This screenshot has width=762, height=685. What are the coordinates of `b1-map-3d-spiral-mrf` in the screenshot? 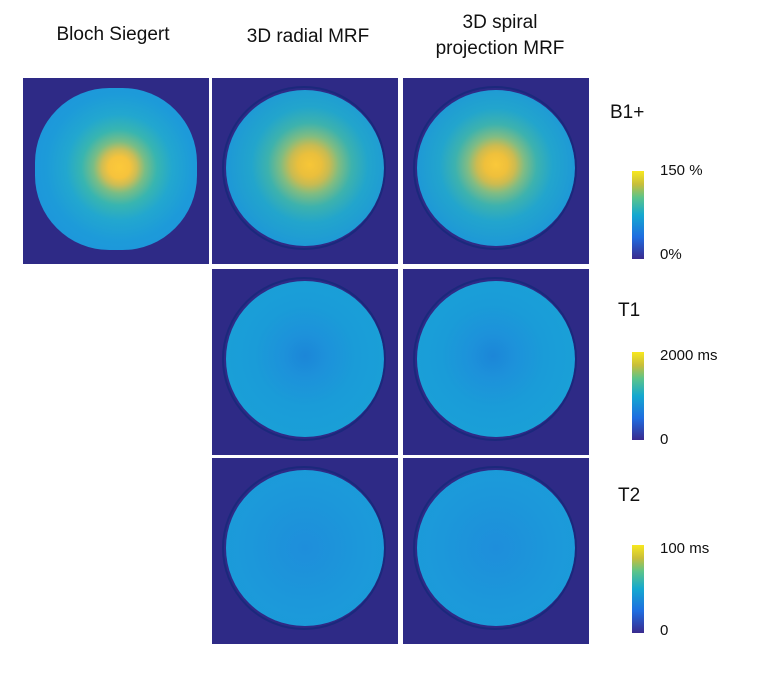 It's located at (496, 171).